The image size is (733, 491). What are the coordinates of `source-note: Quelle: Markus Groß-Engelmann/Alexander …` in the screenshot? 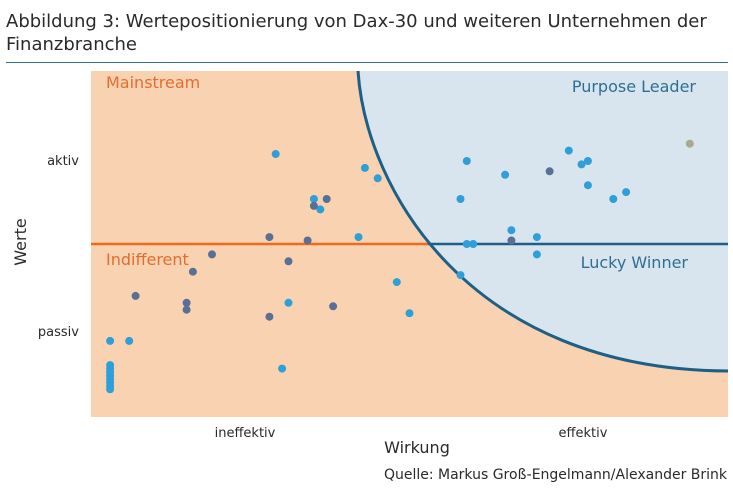 It's located at (555, 475).